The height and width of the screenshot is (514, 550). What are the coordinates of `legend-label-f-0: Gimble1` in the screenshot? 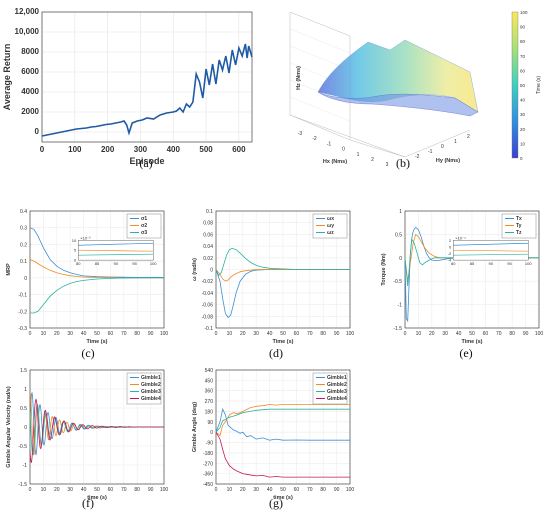 It's located at (151, 378).